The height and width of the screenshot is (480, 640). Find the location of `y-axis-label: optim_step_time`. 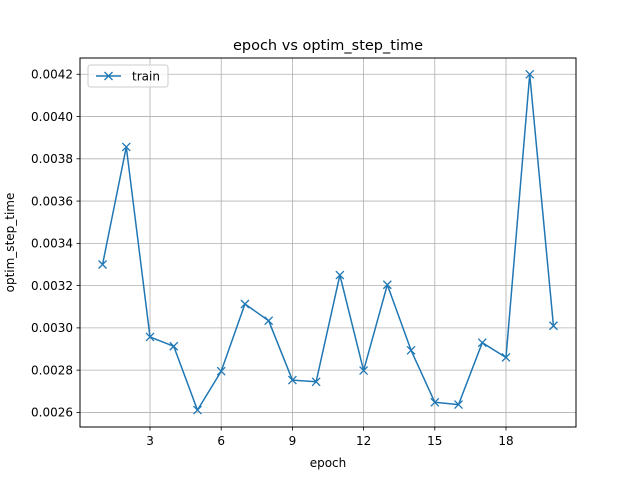

y-axis-label: optim_step_time is located at coordinates (10, 243).